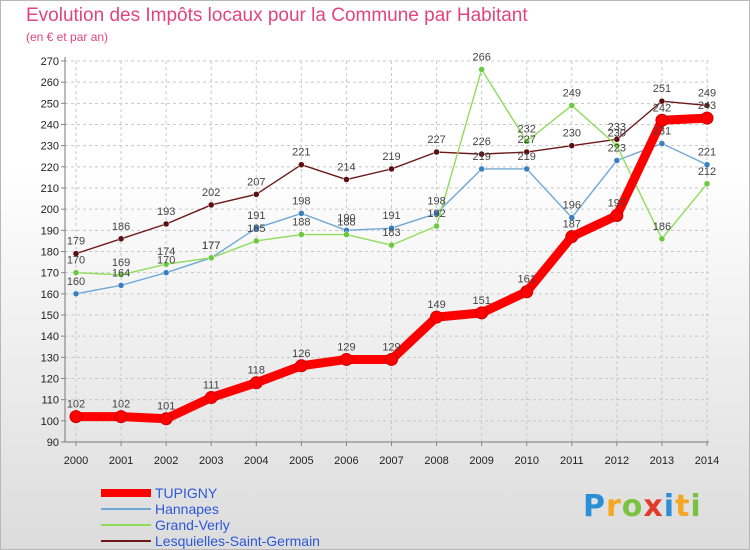  What do you see at coordinates (50, 253) in the screenshot?
I see `y-tick-label: 180` at bounding box center [50, 253].